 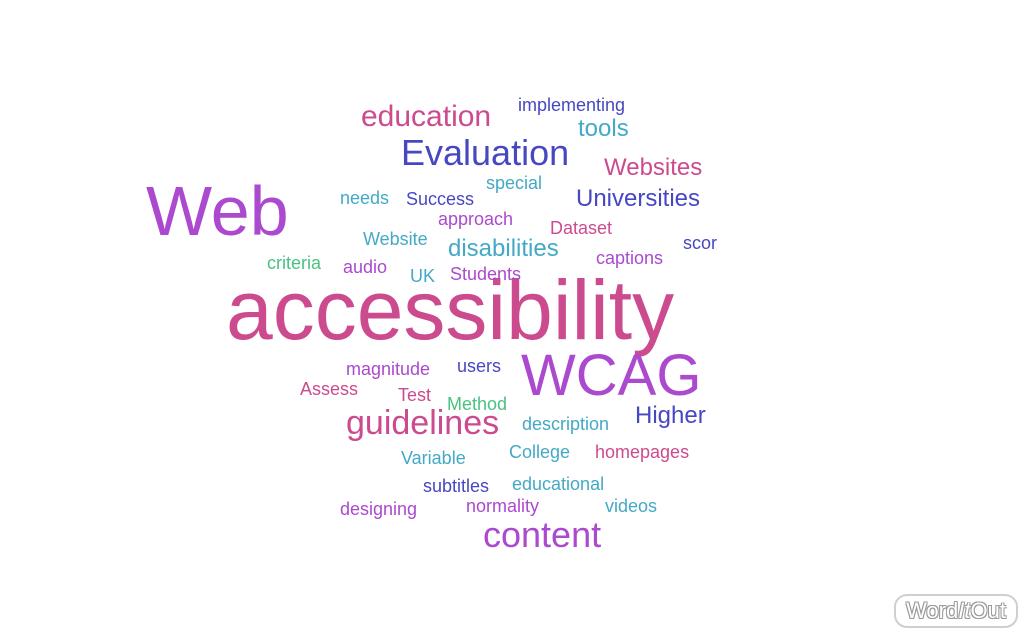 I want to click on logo-out: Out, so click(x=988, y=610).